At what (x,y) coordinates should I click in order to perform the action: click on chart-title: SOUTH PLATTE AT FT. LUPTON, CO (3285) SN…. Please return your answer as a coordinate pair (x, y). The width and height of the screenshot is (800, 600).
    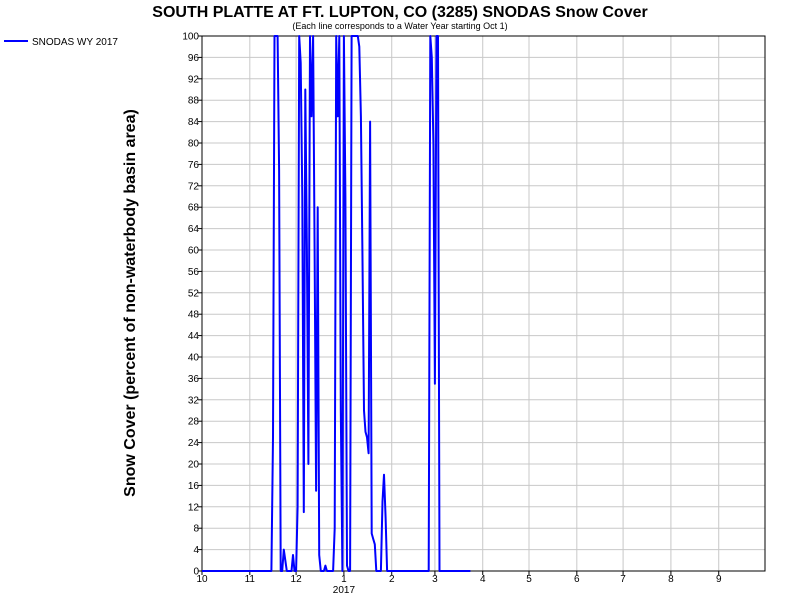
    Looking at the image, I should click on (399, 12).